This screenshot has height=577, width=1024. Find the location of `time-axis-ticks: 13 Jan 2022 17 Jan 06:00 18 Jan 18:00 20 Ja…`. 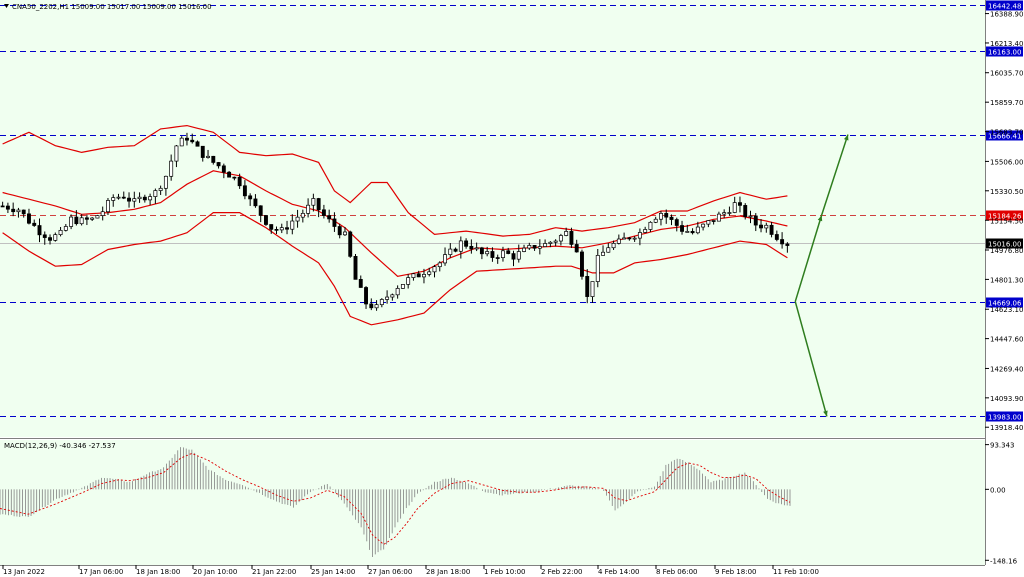

time-axis-ticks: 13 Jan 2022 17 Jan 06:00 18 Jan 18:00 20 Ja… is located at coordinates (410, 570).